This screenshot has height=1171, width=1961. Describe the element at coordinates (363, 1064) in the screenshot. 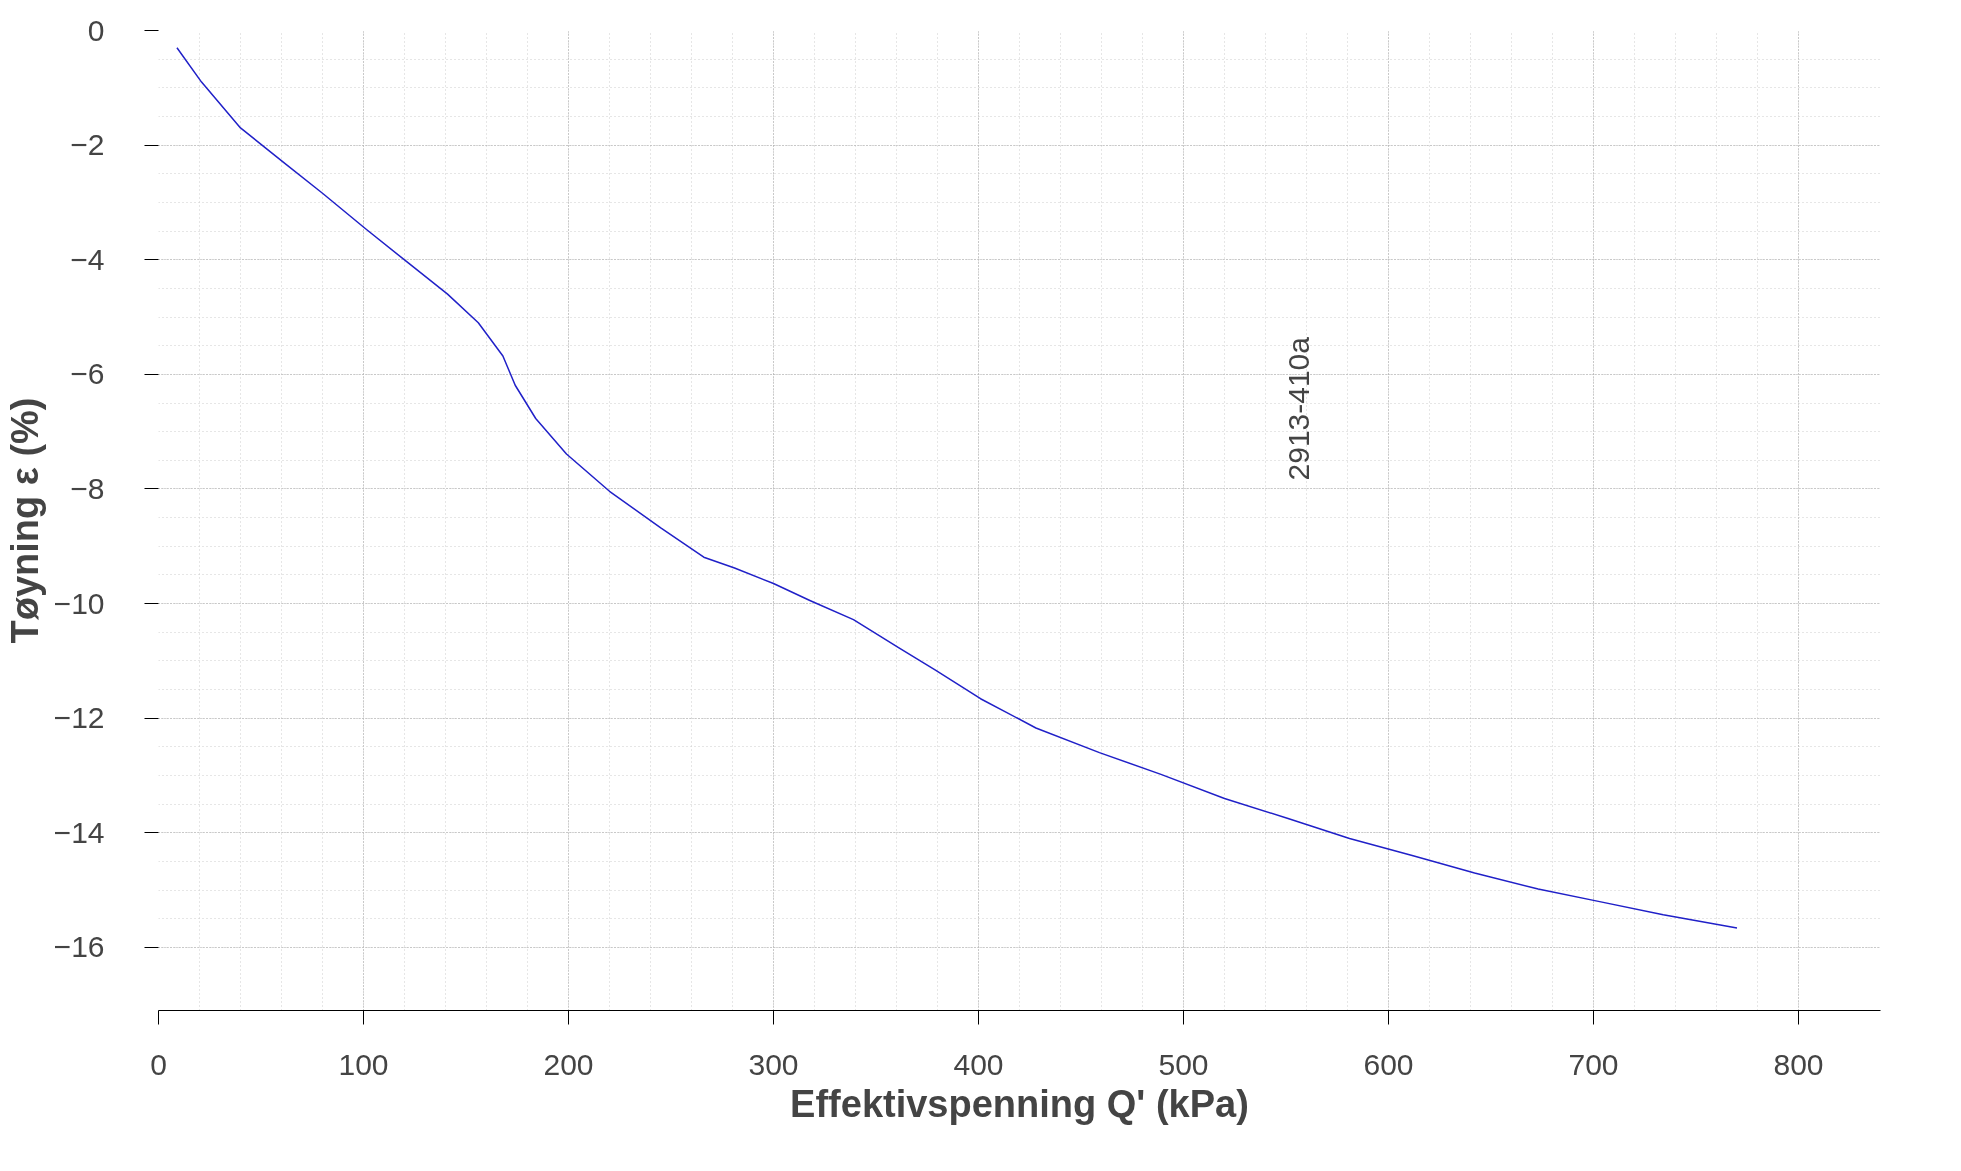

I see `x-tick-label: 100` at that location.